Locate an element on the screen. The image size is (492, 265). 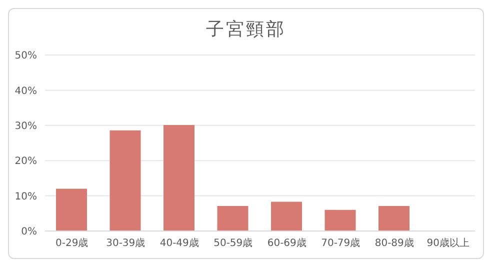
x-tick-label: 40-49歳 is located at coordinates (179, 243).